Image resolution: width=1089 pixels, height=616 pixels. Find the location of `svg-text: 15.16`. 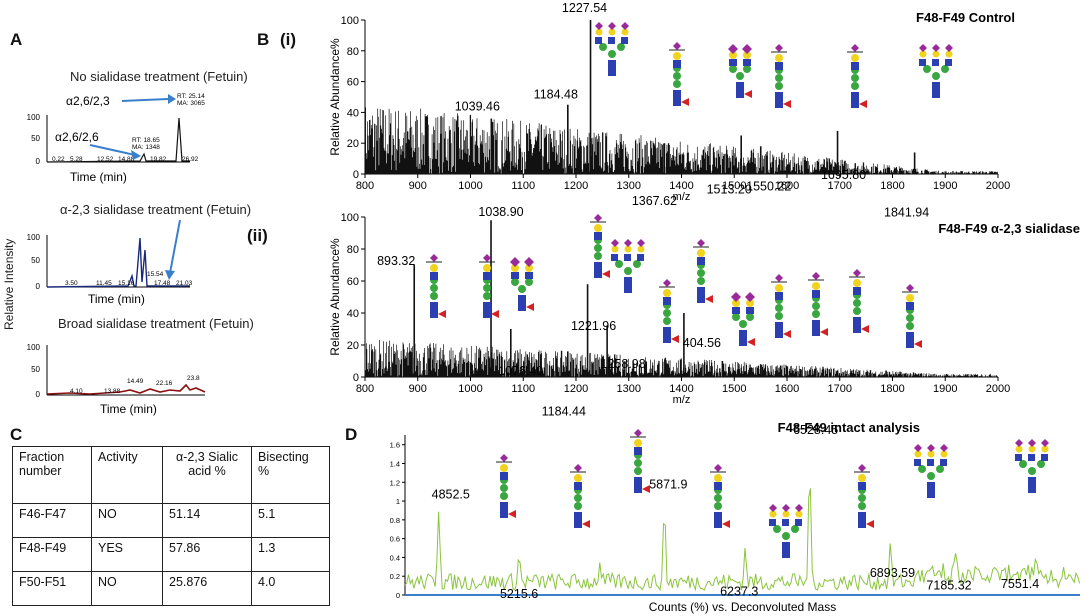

svg-text: 15.16 is located at coordinates (126, 283).